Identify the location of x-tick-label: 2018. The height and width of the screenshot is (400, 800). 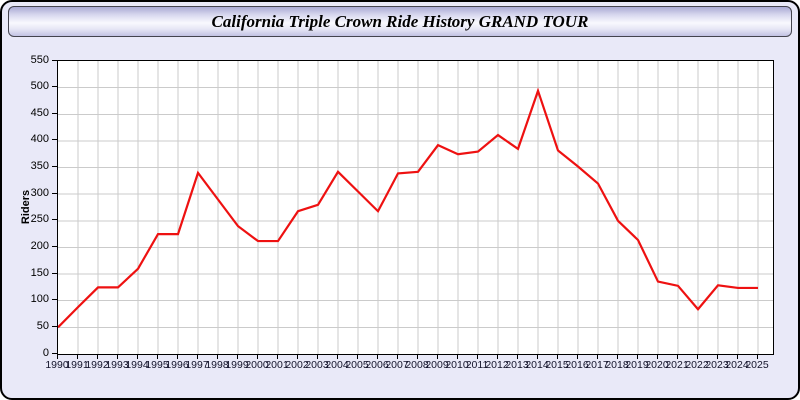
(617, 365).